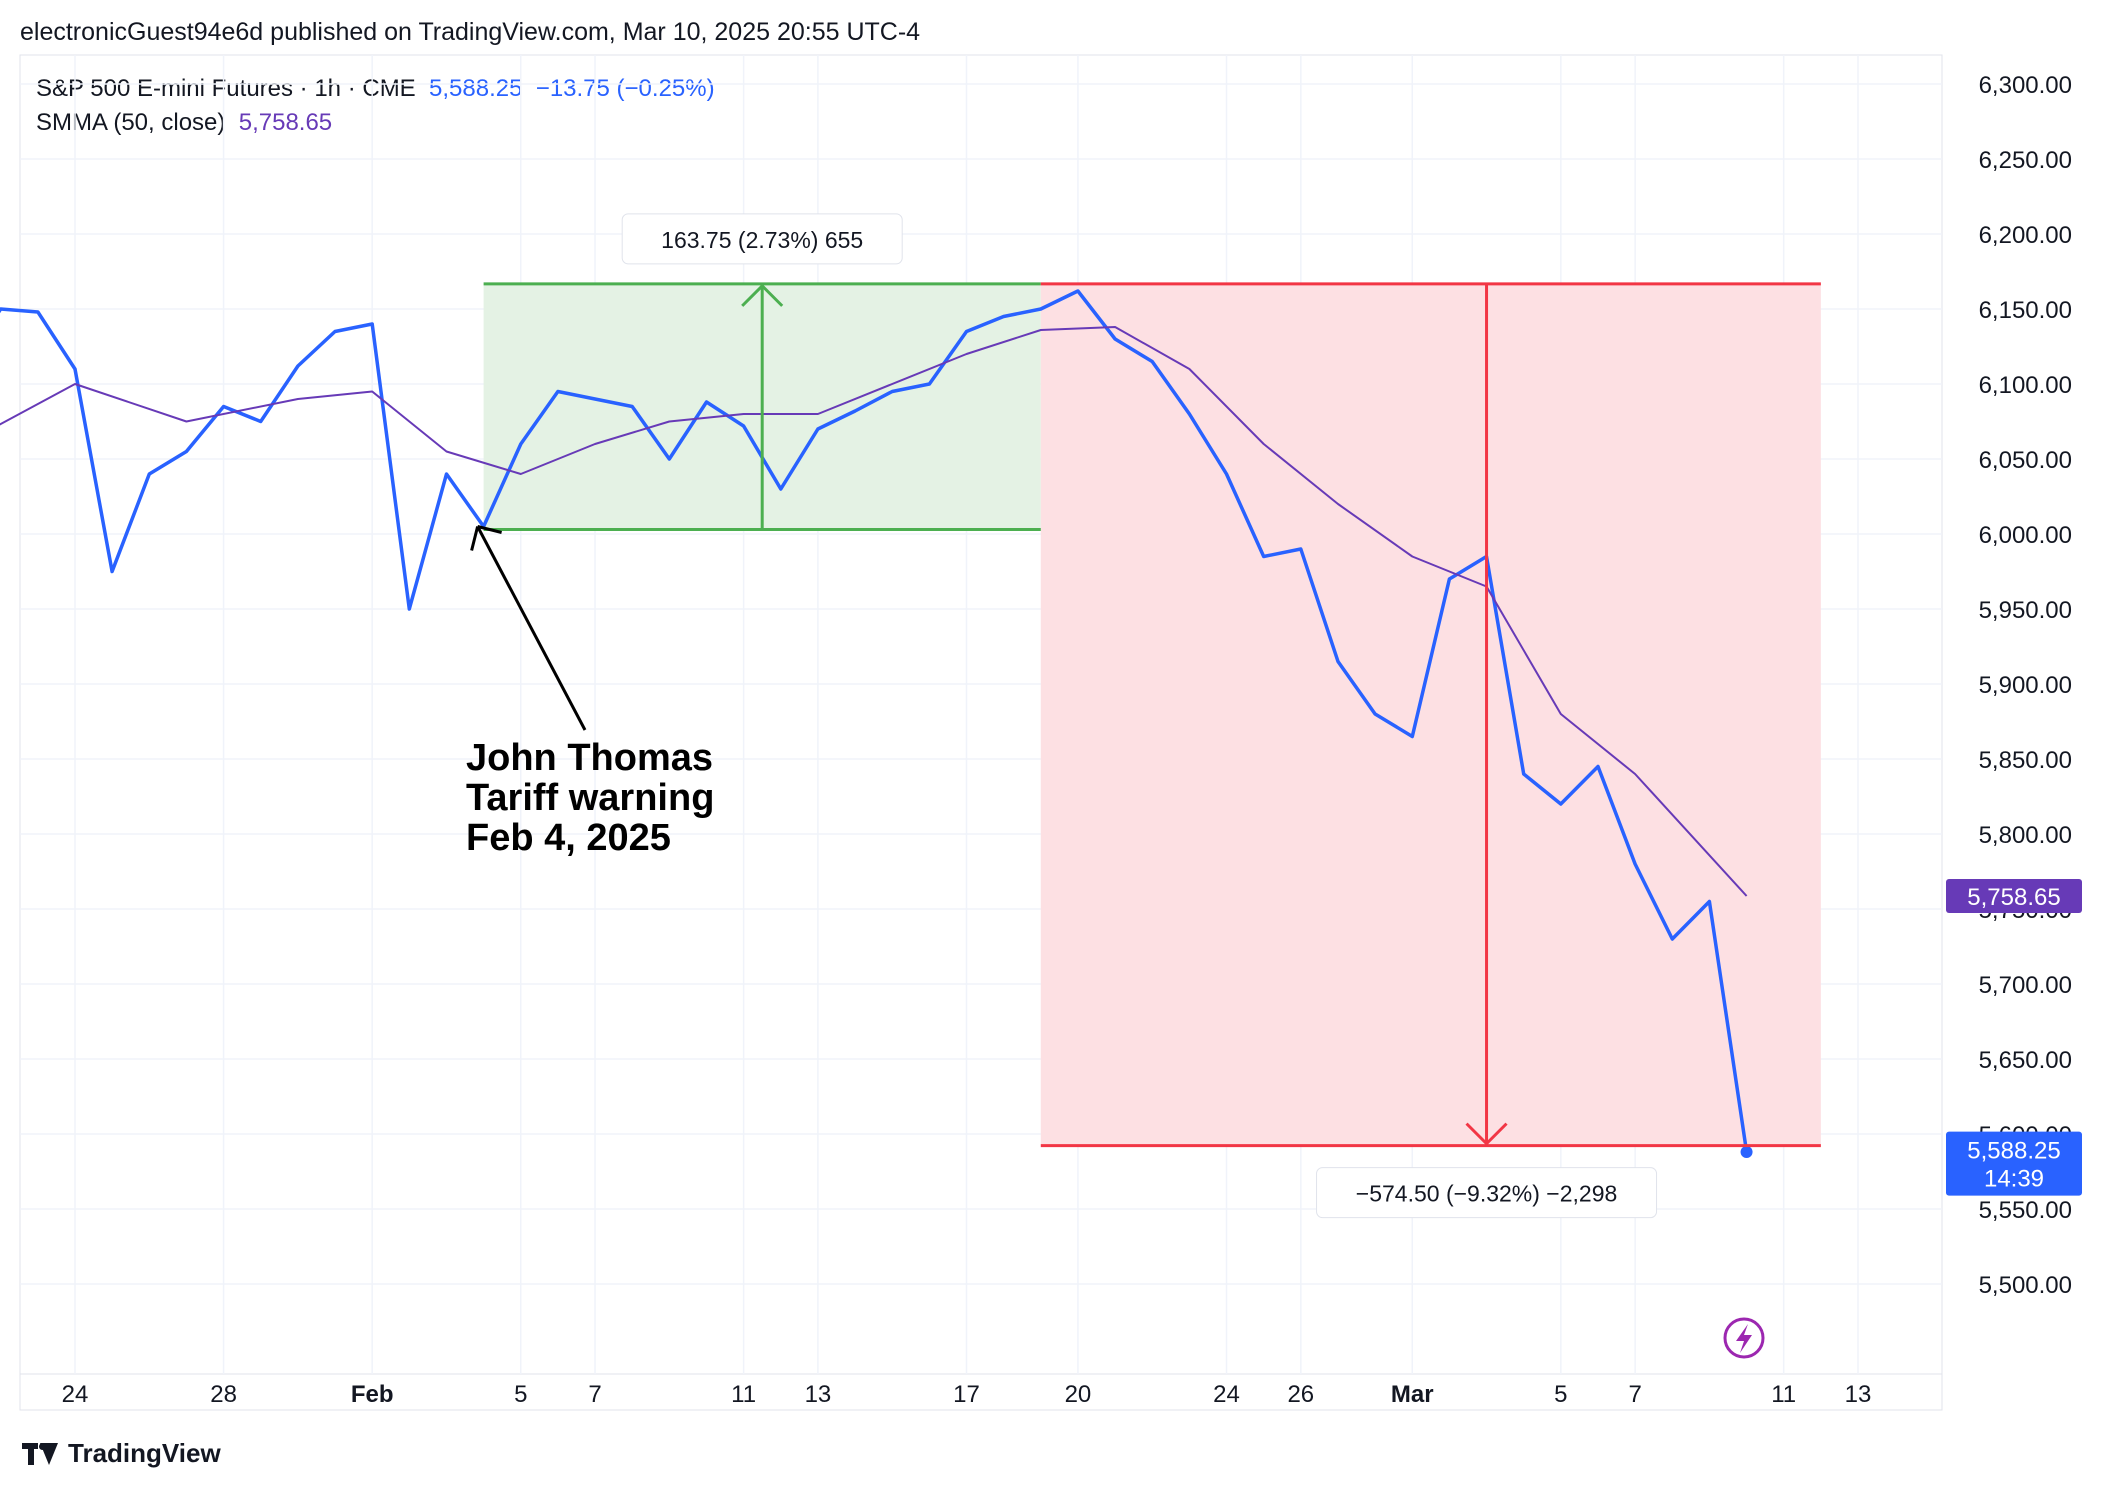 The width and height of the screenshot is (2102, 1486). What do you see at coordinates (372, 1394) in the screenshot?
I see `x-tick-label: Feb` at bounding box center [372, 1394].